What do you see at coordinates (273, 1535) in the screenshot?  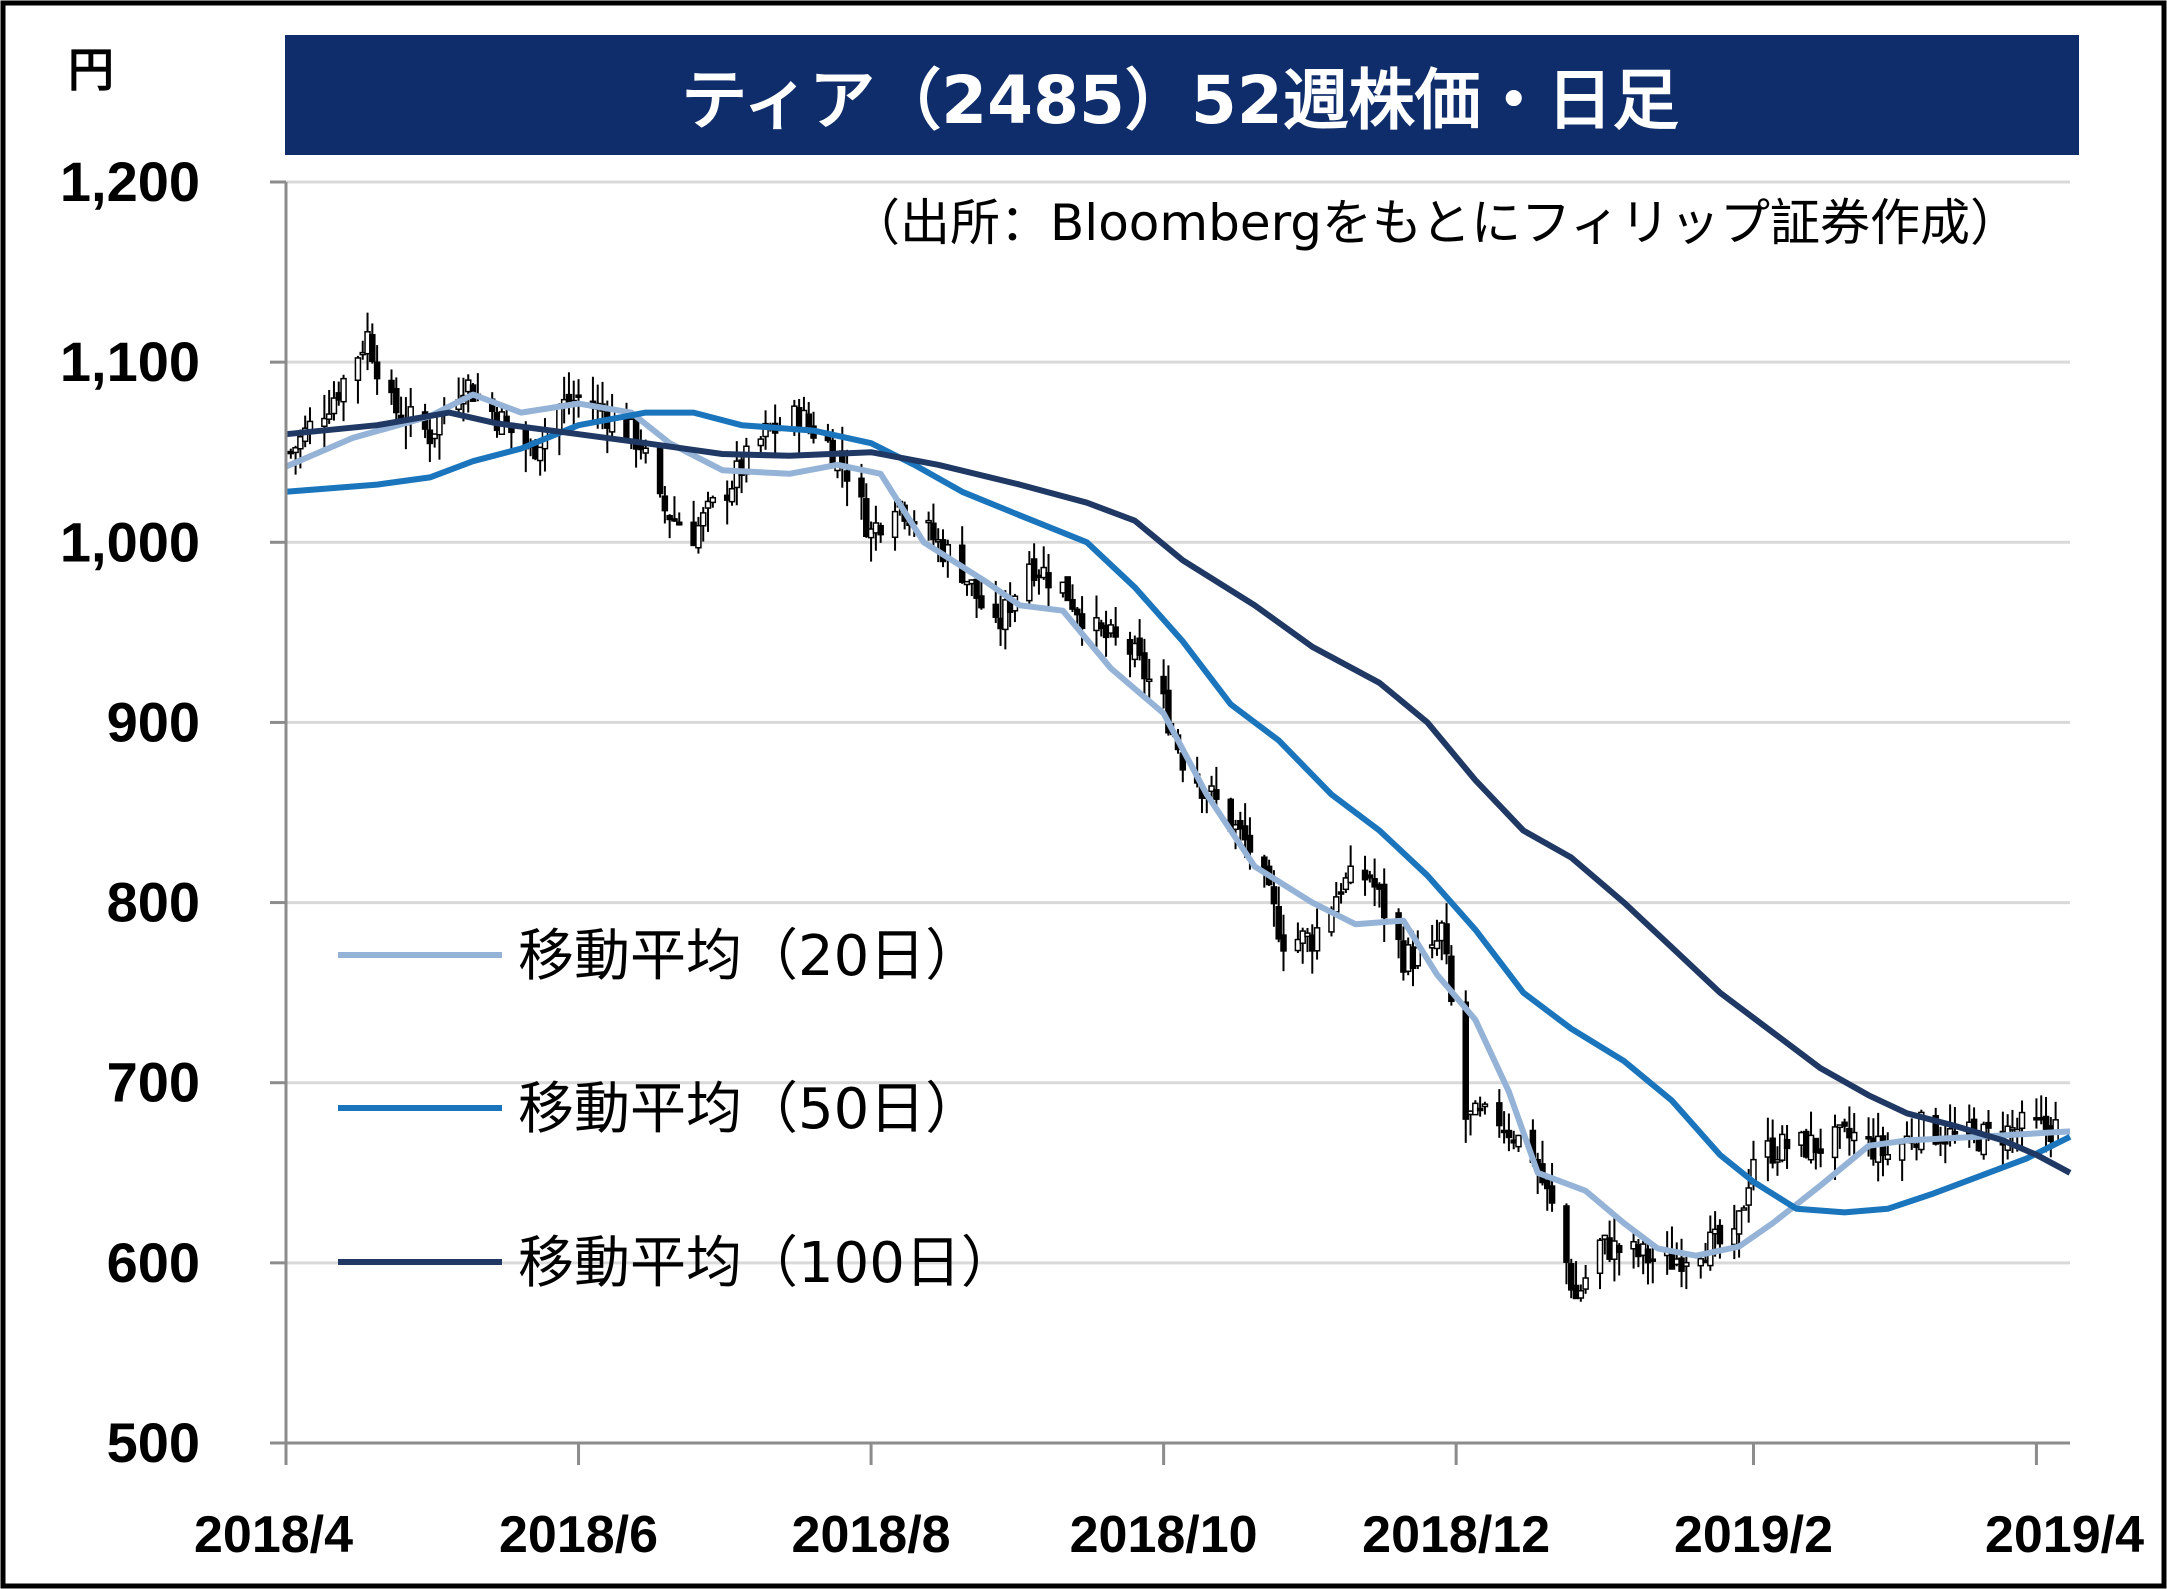 I see `x-tick-label: 2018/4` at bounding box center [273, 1535].